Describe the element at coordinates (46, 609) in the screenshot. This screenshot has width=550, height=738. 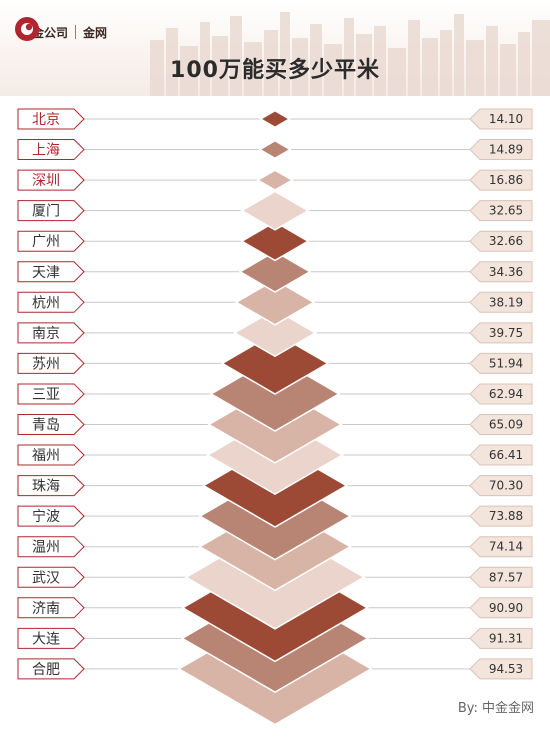
I see `category-label: 济南` at that location.